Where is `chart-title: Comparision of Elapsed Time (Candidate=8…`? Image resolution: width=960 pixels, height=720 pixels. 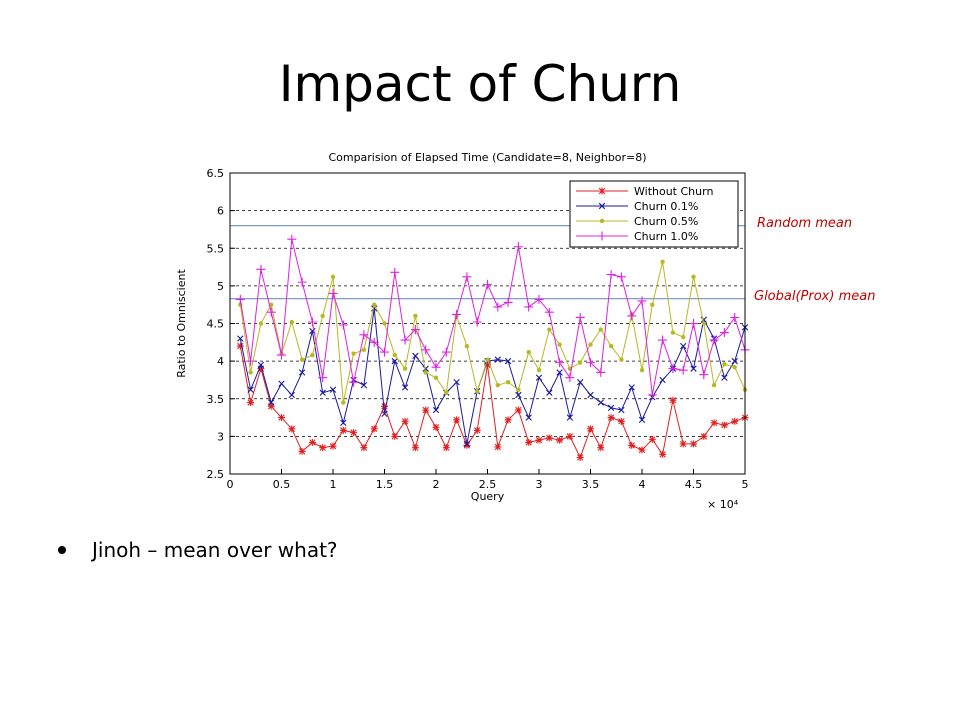 chart-title: Comparision of Elapsed Time (Candidate=8… is located at coordinates (487, 157).